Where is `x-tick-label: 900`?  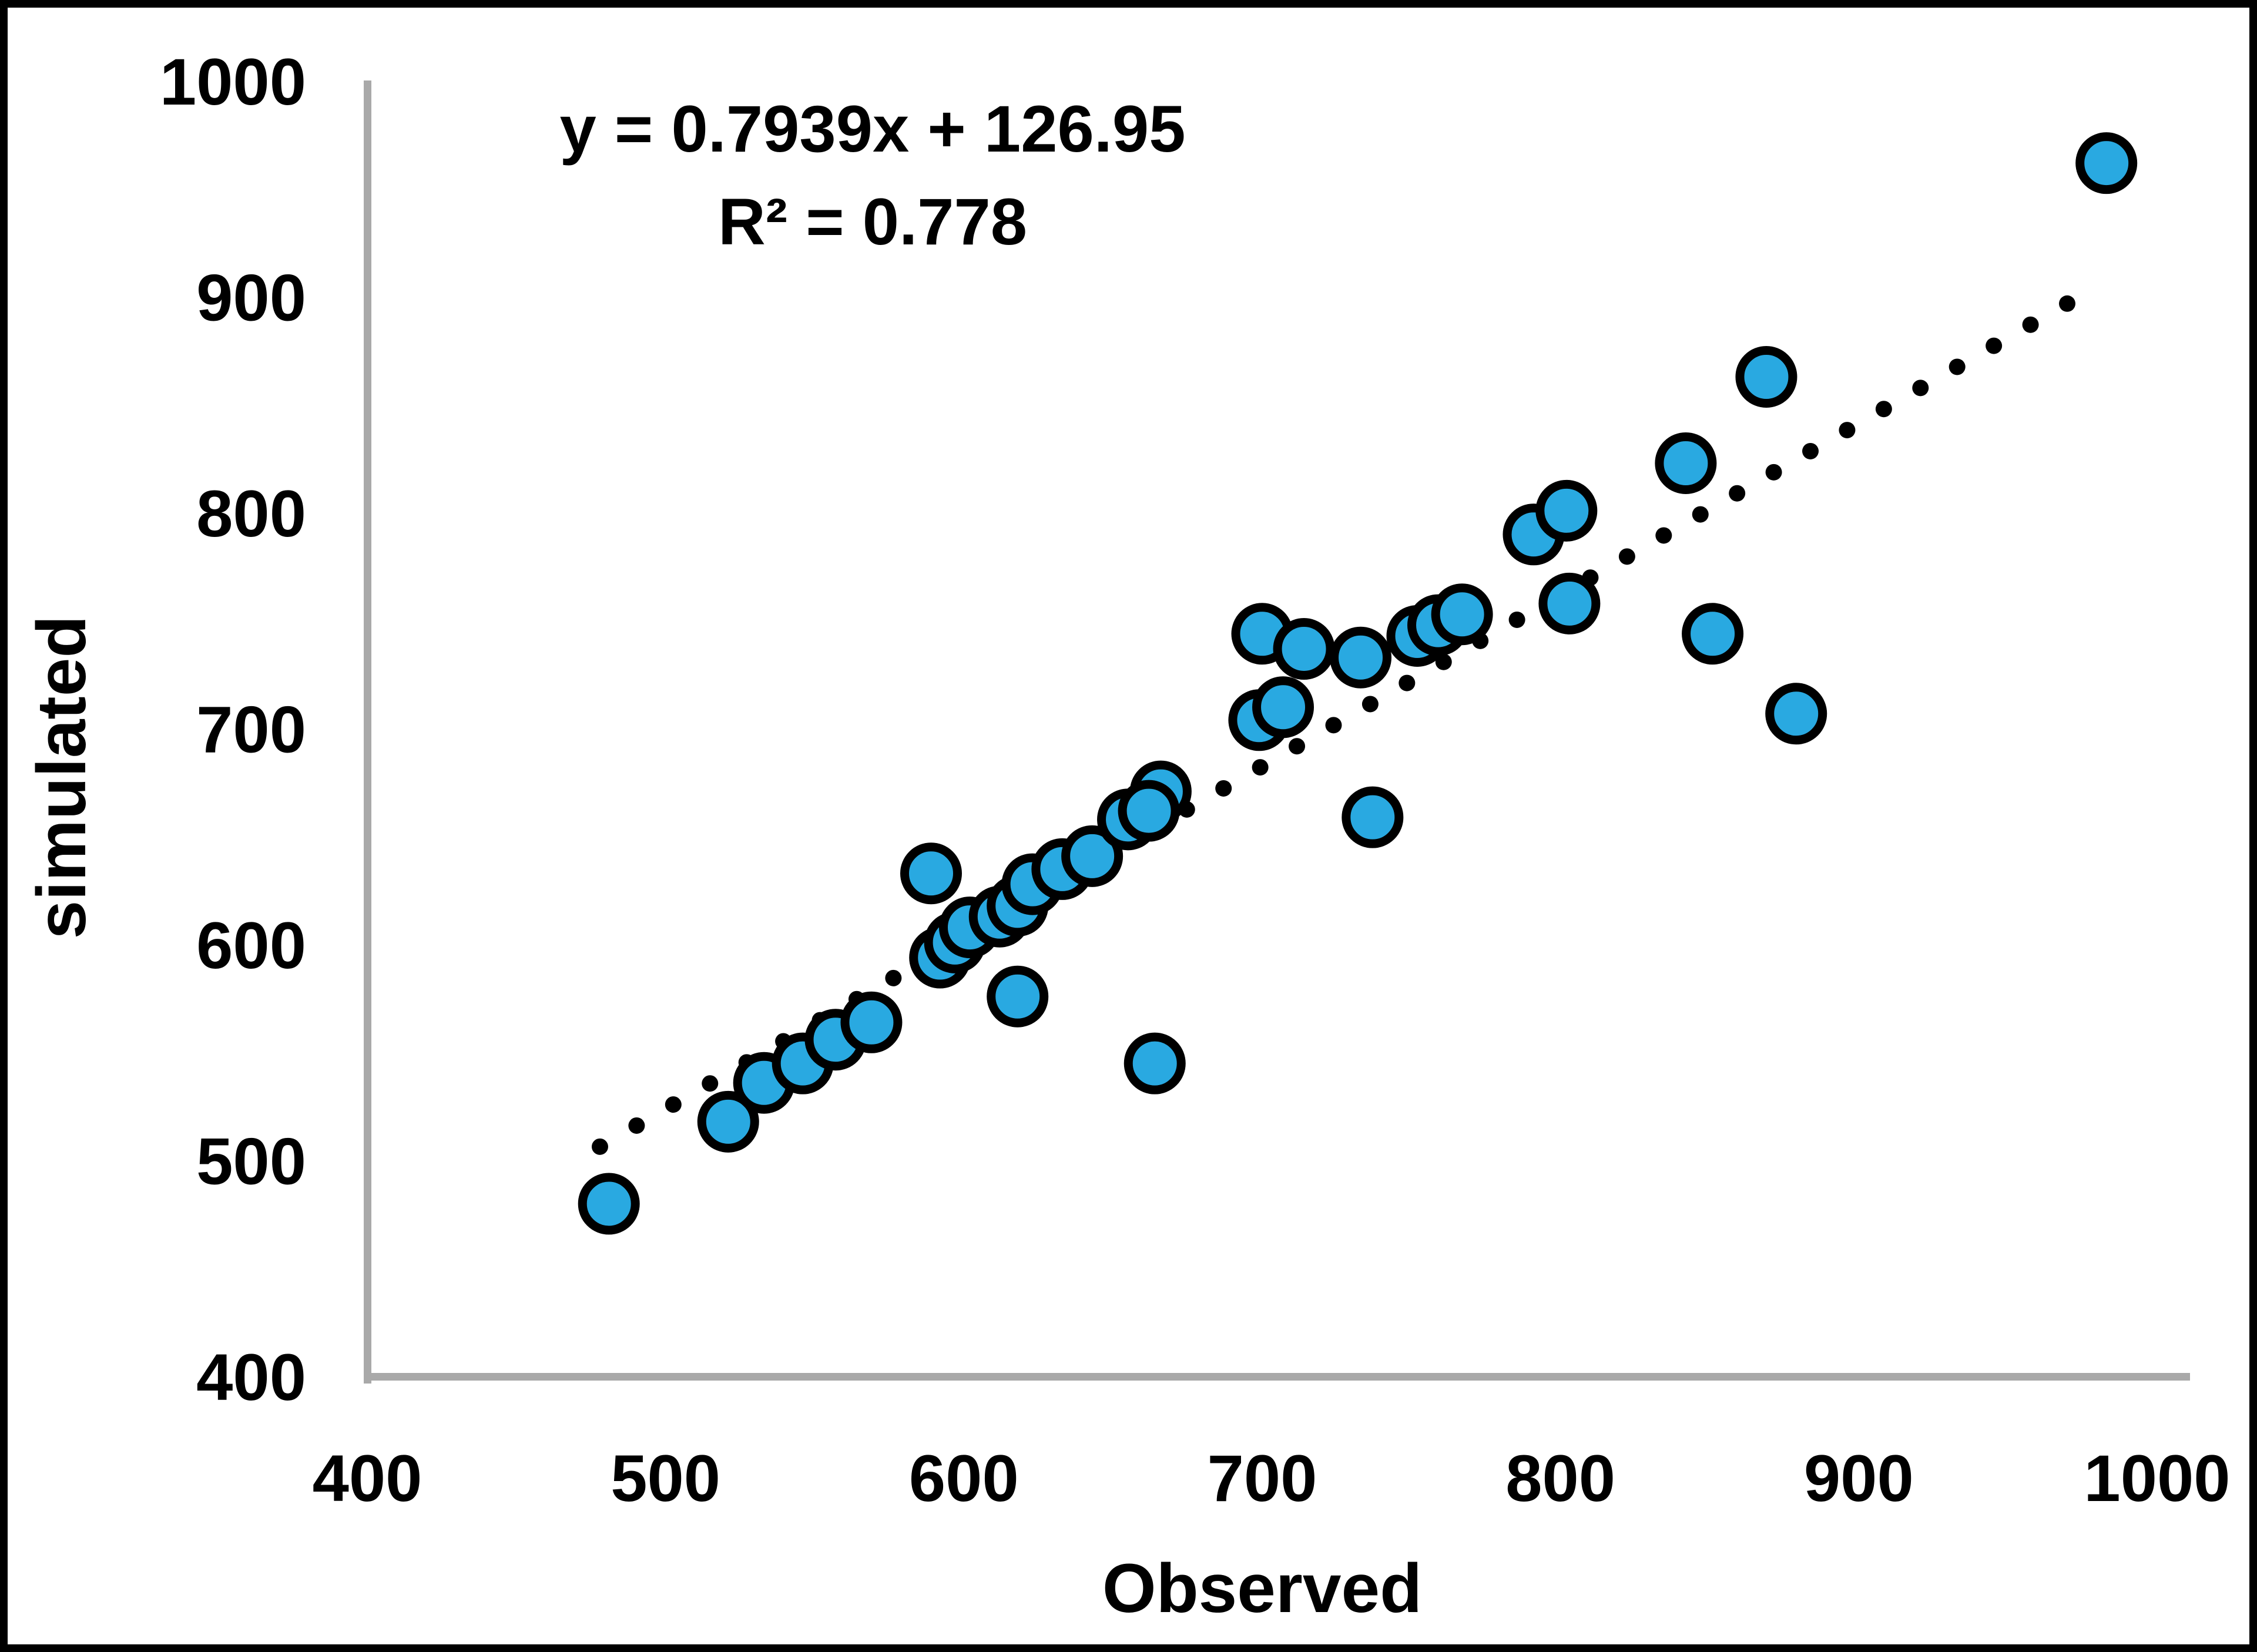 x-tick-label: 900 is located at coordinates (1859, 1478).